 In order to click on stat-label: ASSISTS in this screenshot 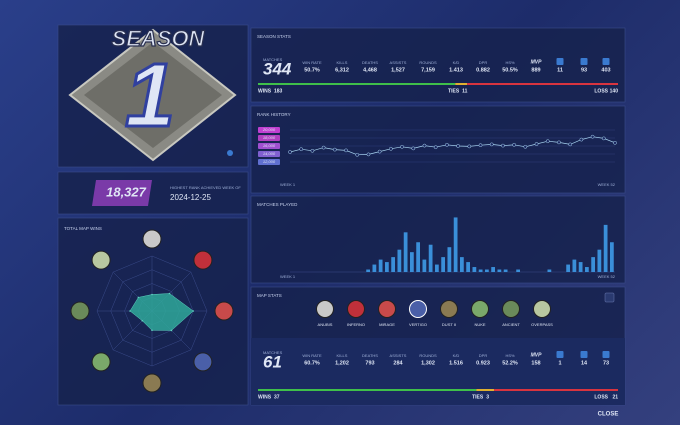, I will do `click(398, 62)`.